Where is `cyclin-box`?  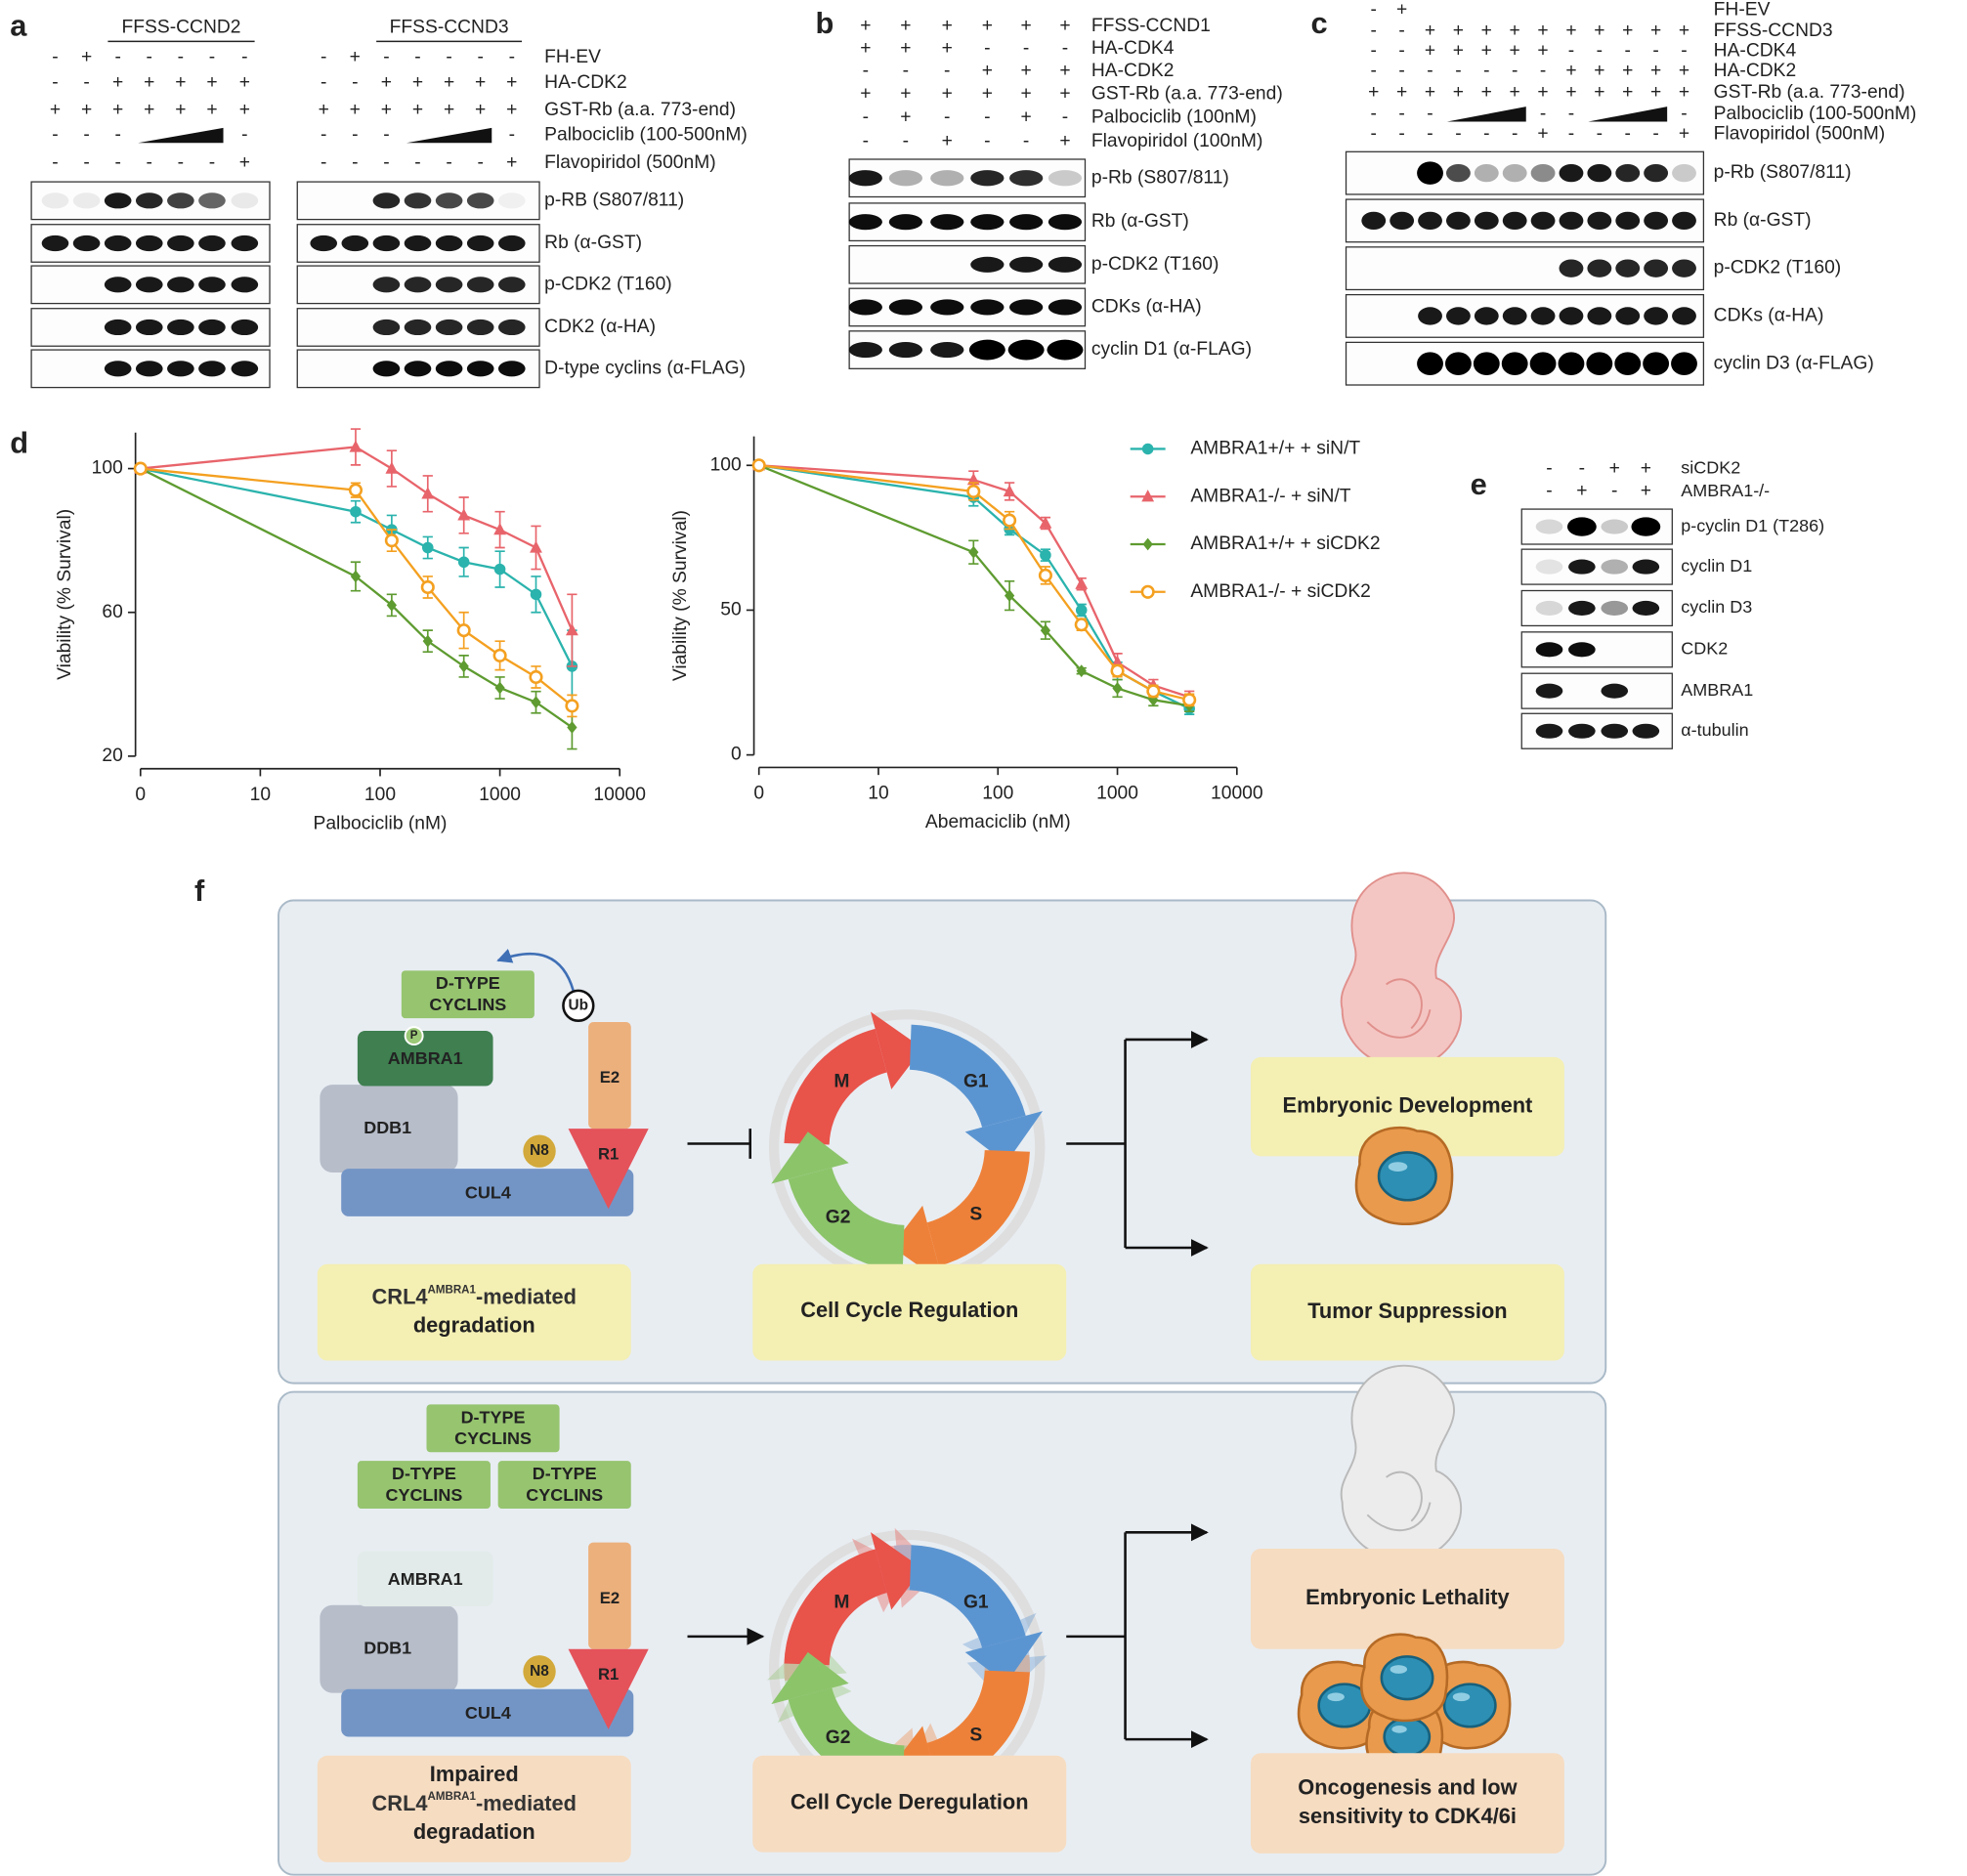
cyclin-box is located at coordinates (564, 1485).